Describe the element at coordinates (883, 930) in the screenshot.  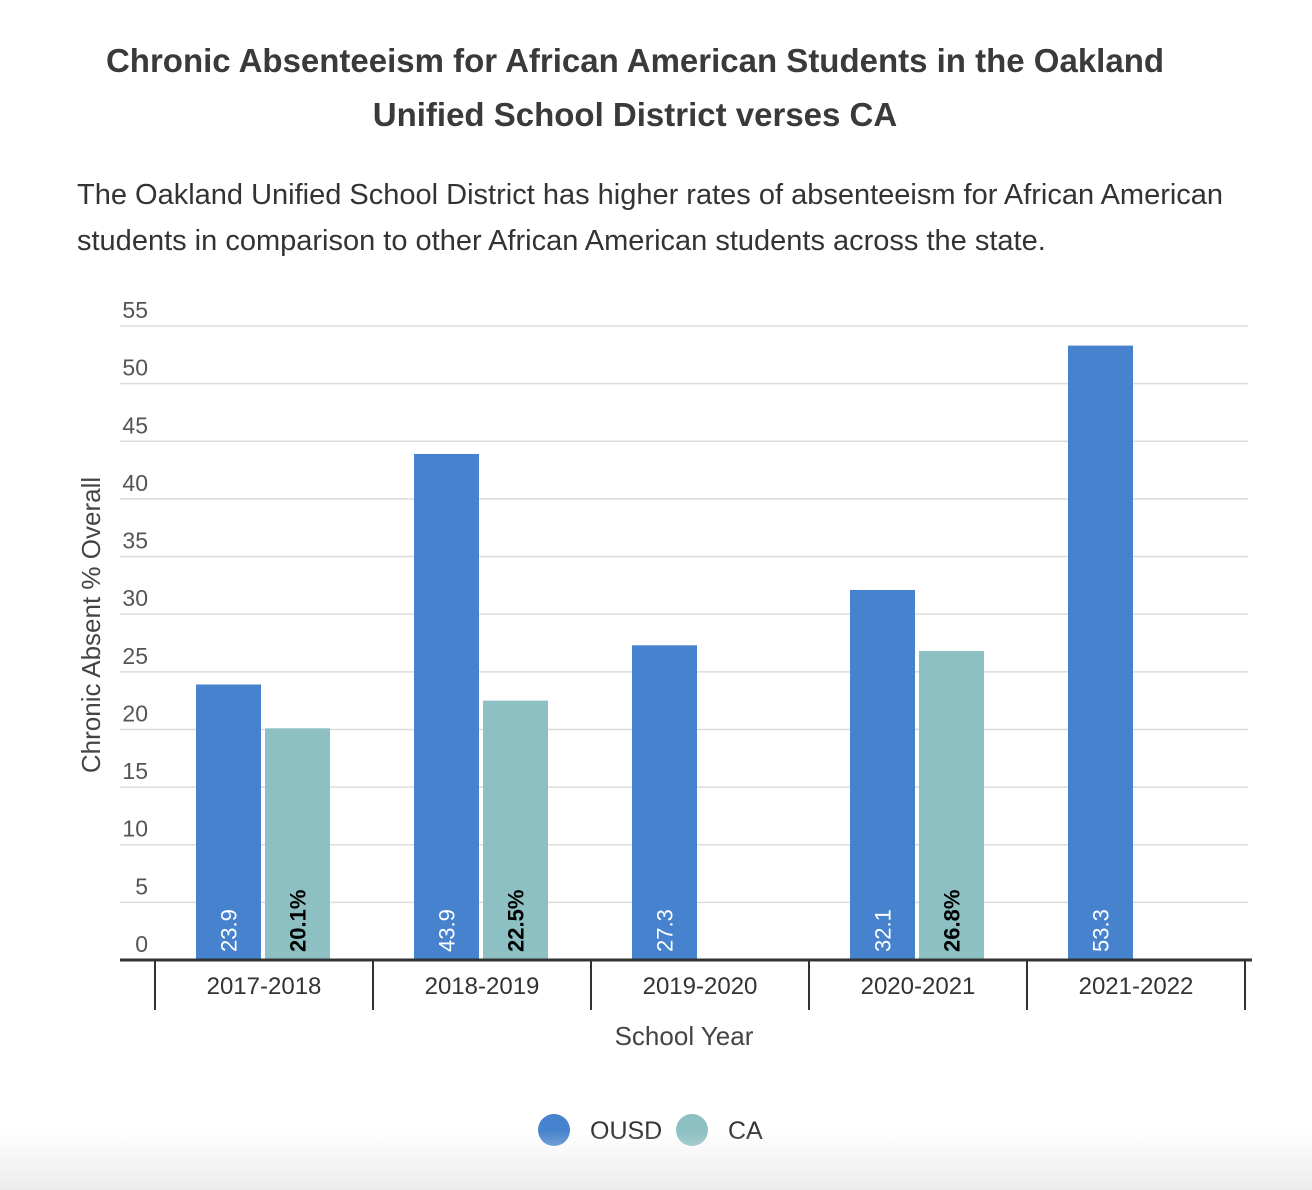
I see `data-label: 32.1` at that location.